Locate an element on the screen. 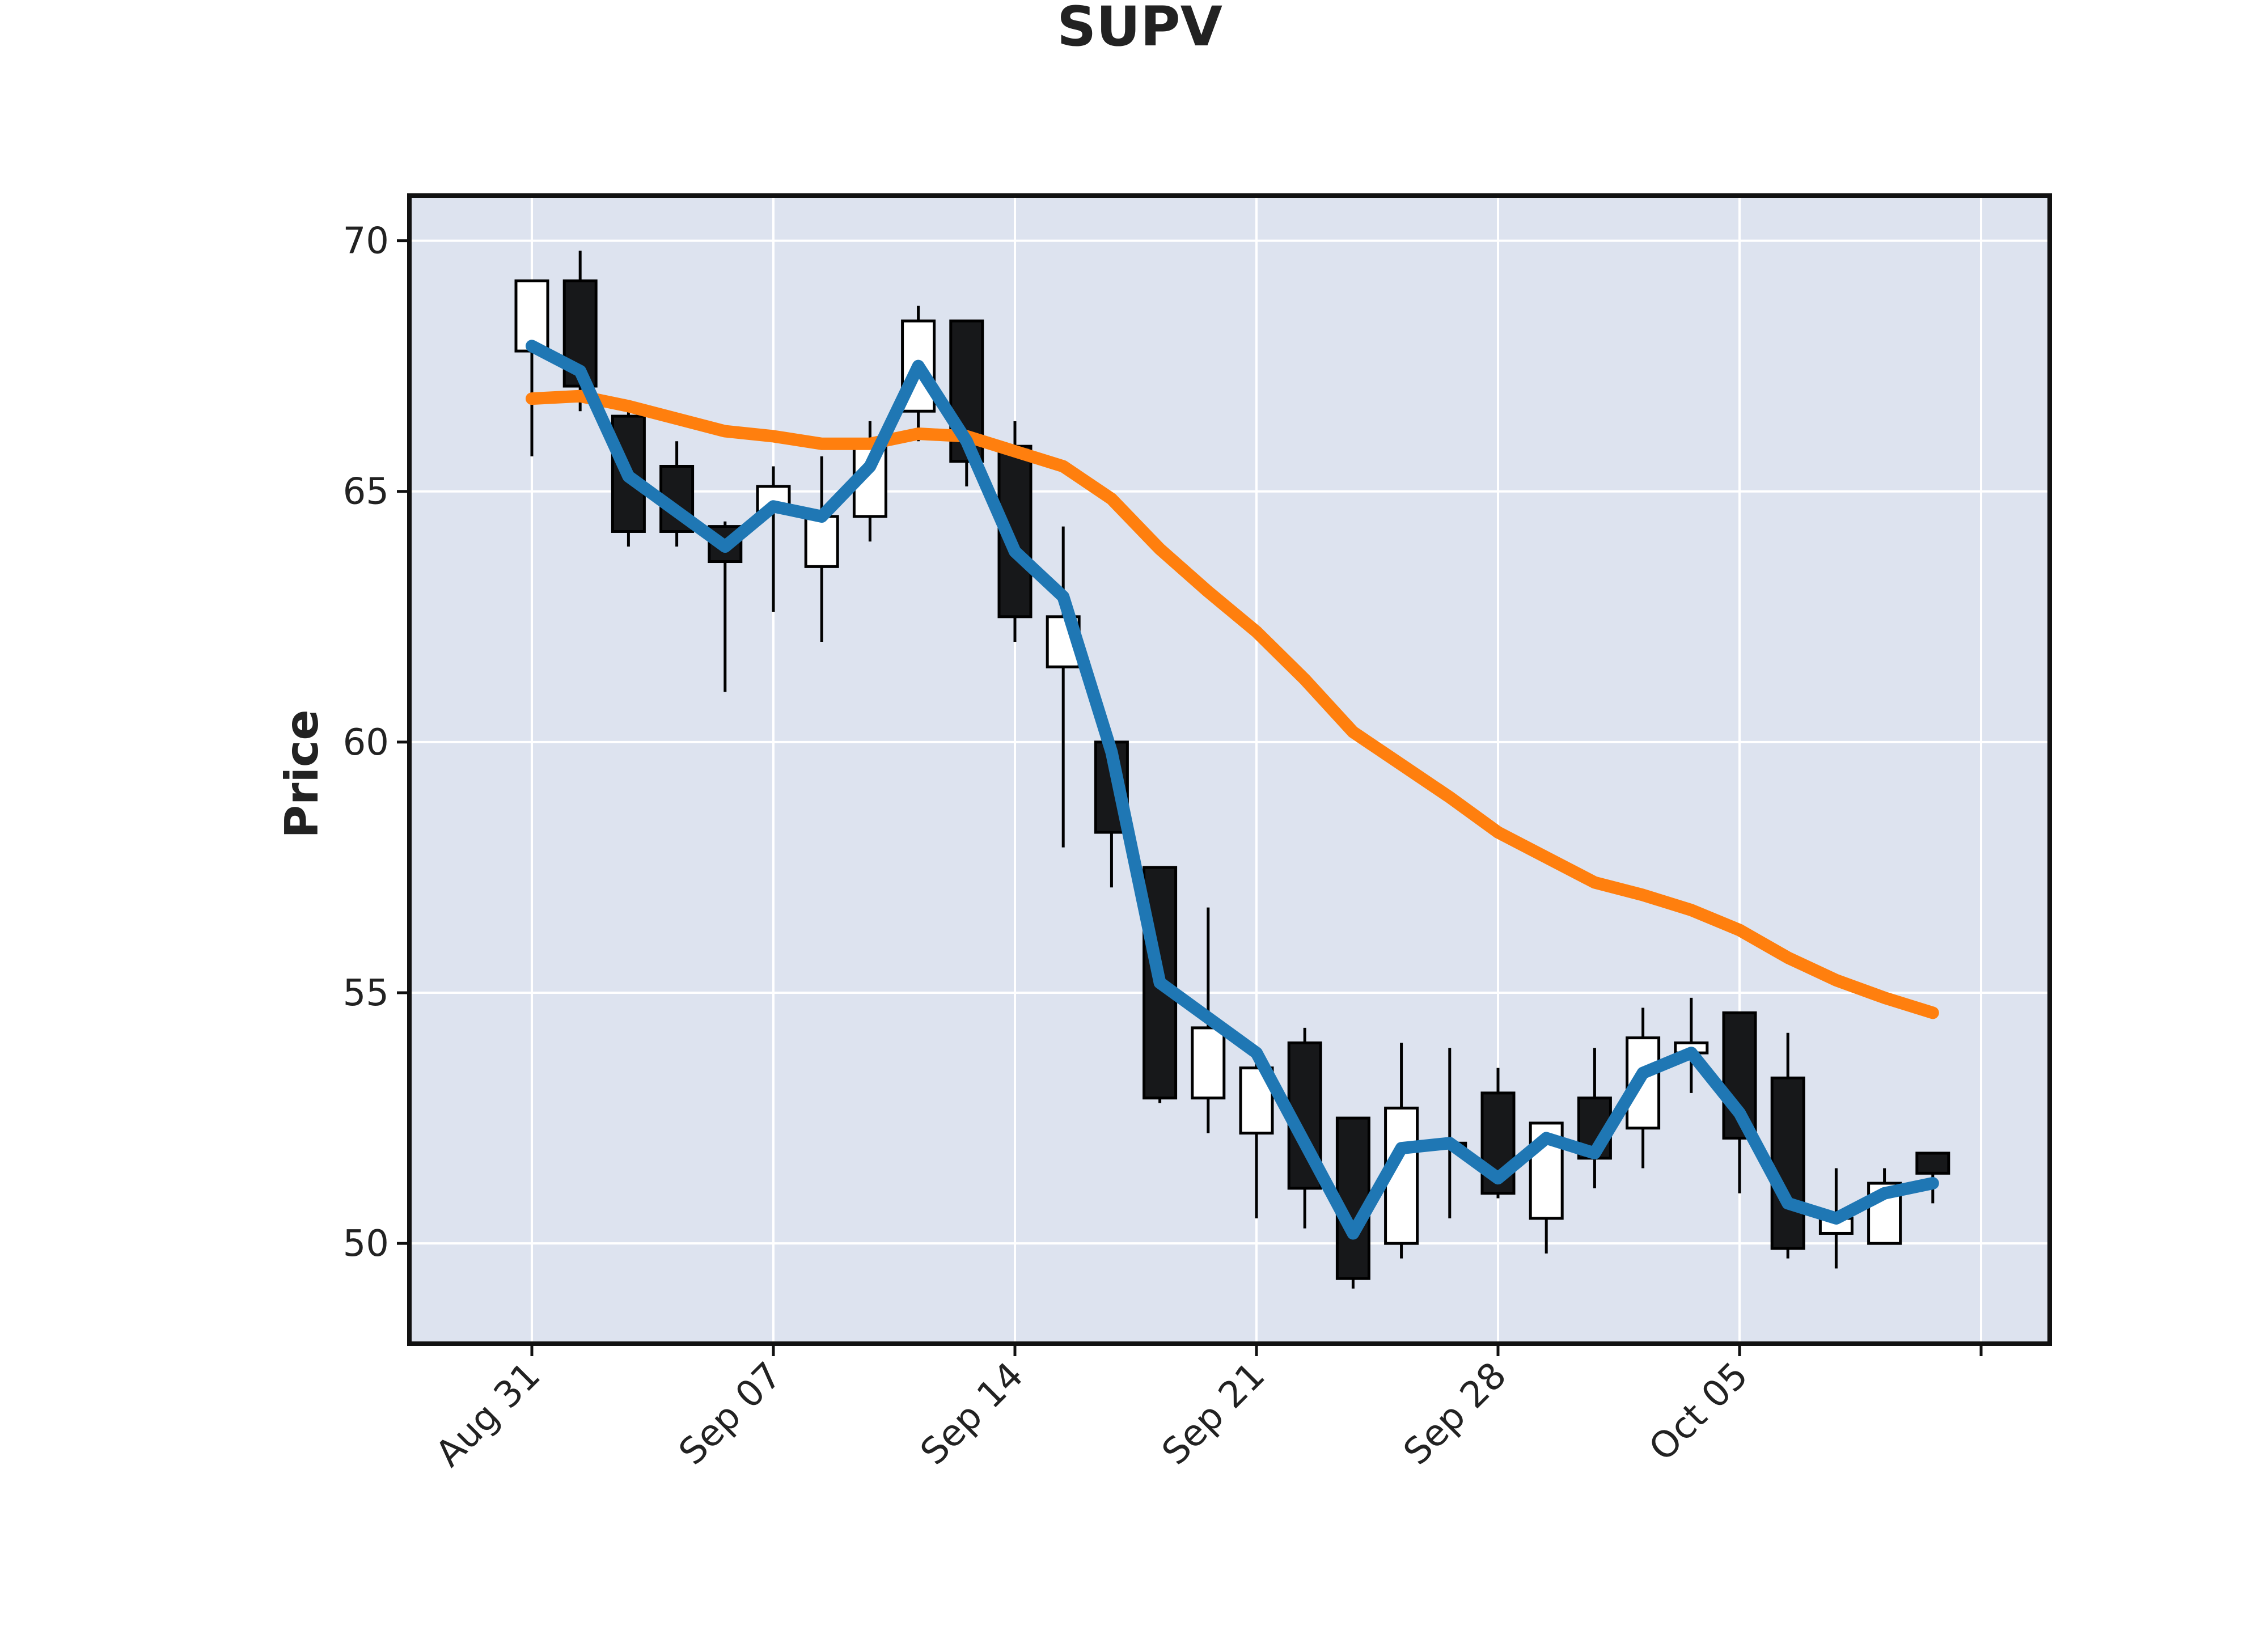 Image resolution: width=2268 pixels, height=1630 pixels. y-tick-label: 60 is located at coordinates (366, 743).